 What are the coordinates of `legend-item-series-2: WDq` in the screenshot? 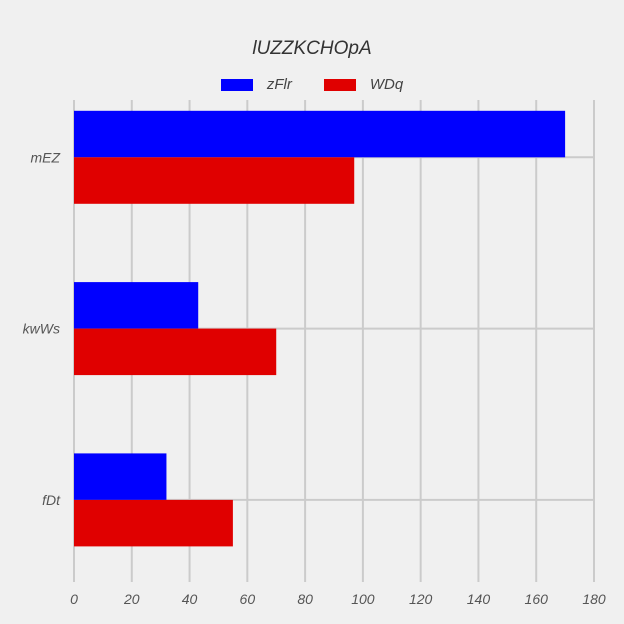 It's located at (363, 84).